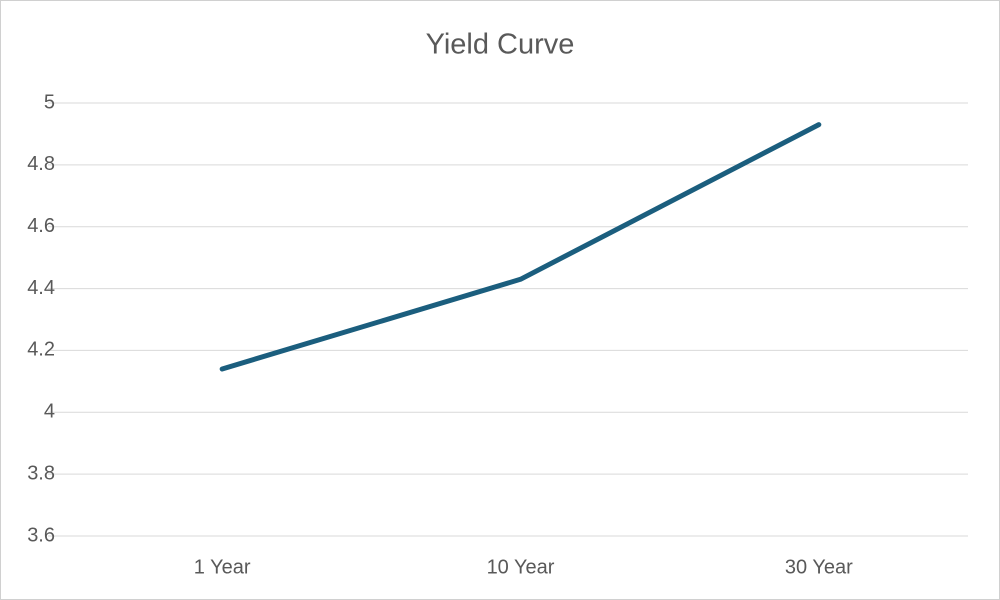 The image size is (1000, 600). Describe the element at coordinates (41, 288) in the screenshot. I see `y-tick-label: 4.4` at that location.